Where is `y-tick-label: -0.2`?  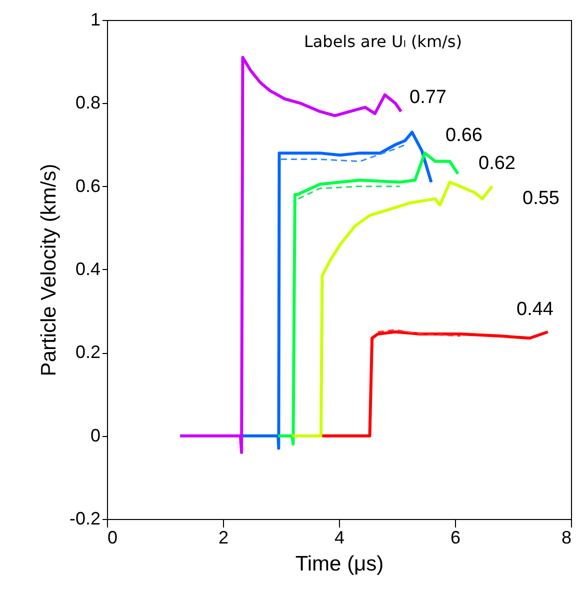 y-tick-label: -0.2 is located at coordinates (84, 518).